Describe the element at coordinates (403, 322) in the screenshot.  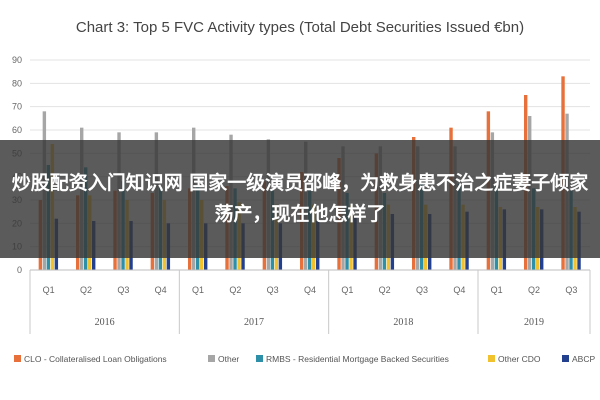
I see `year-label: 2018` at that location.